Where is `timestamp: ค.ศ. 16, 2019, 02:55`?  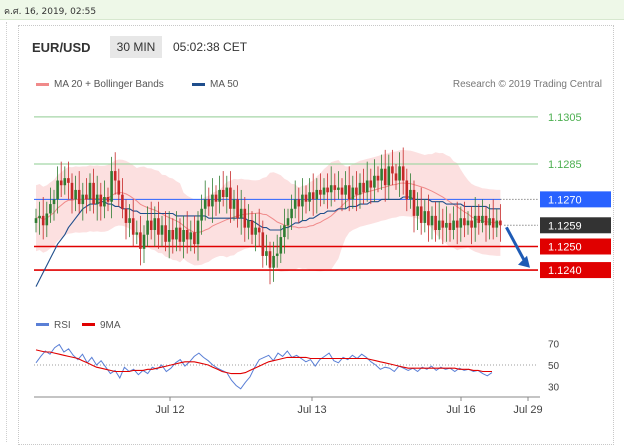
timestamp: ค.ศ. 16, 2019, 02:55 is located at coordinates (50, 12).